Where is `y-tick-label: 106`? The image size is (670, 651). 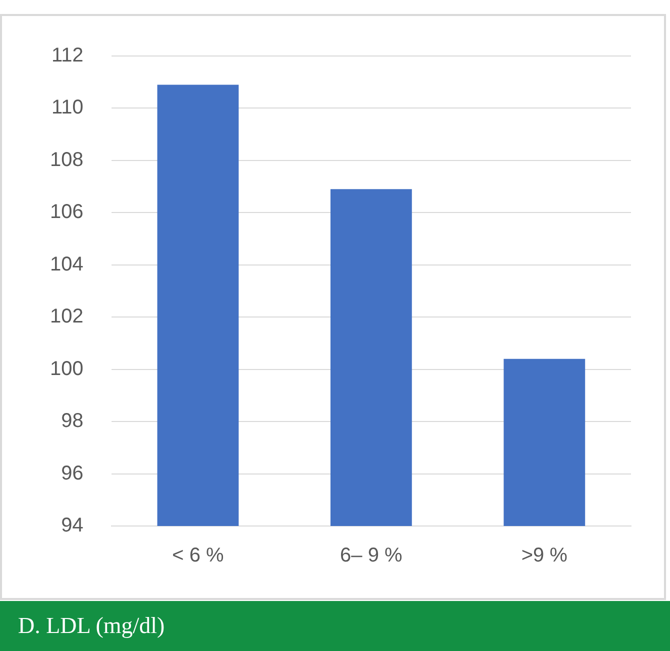 y-tick-label: 106 is located at coordinates (67, 212).